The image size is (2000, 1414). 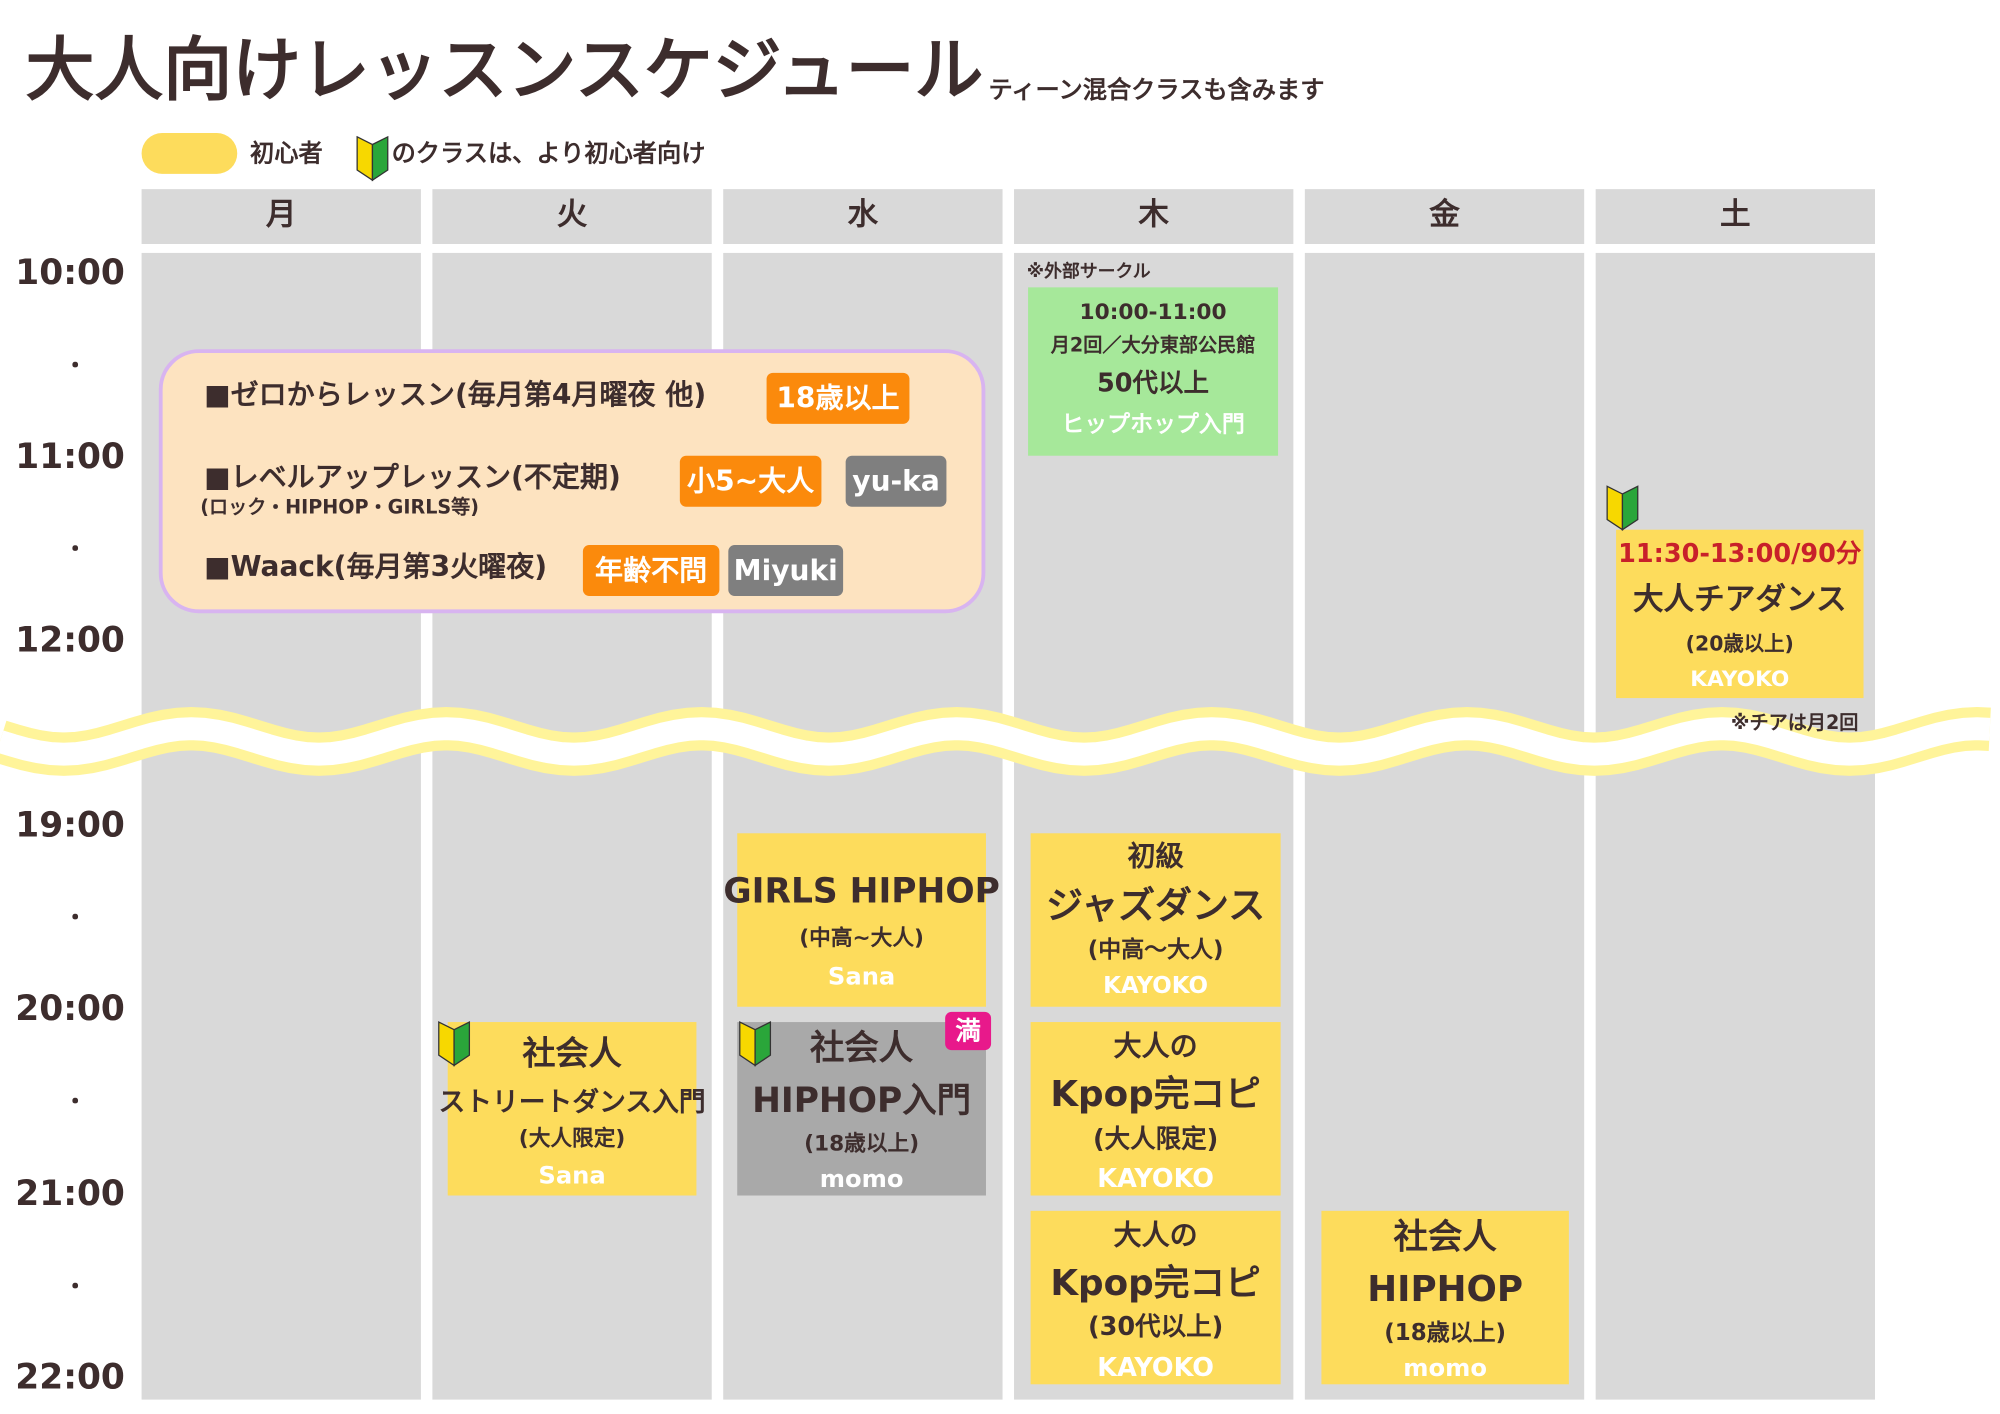 What do you see at coordinates (286, 154) in the screenshot?
I see `legend-label: 初心者` at bounding box center [286, 154].